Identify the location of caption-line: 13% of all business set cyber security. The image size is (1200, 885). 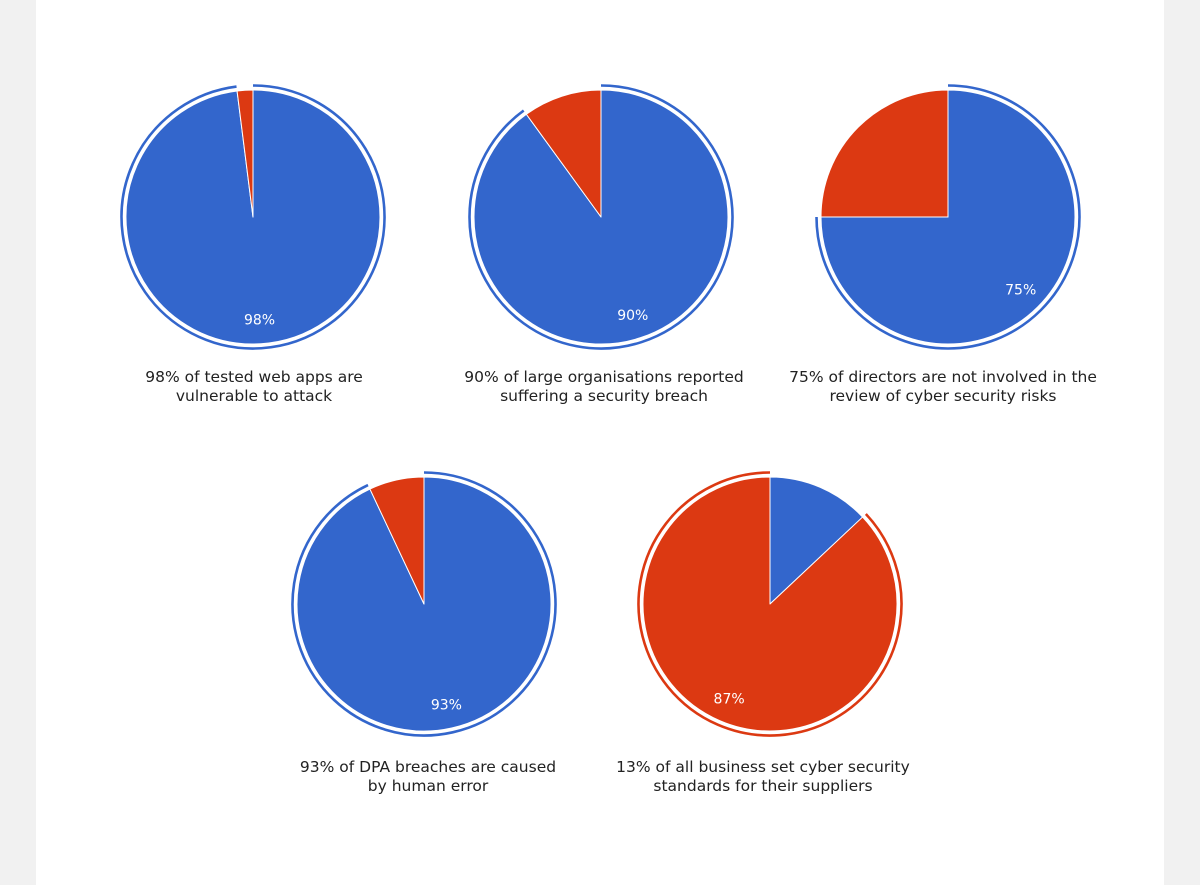
(763, 767).